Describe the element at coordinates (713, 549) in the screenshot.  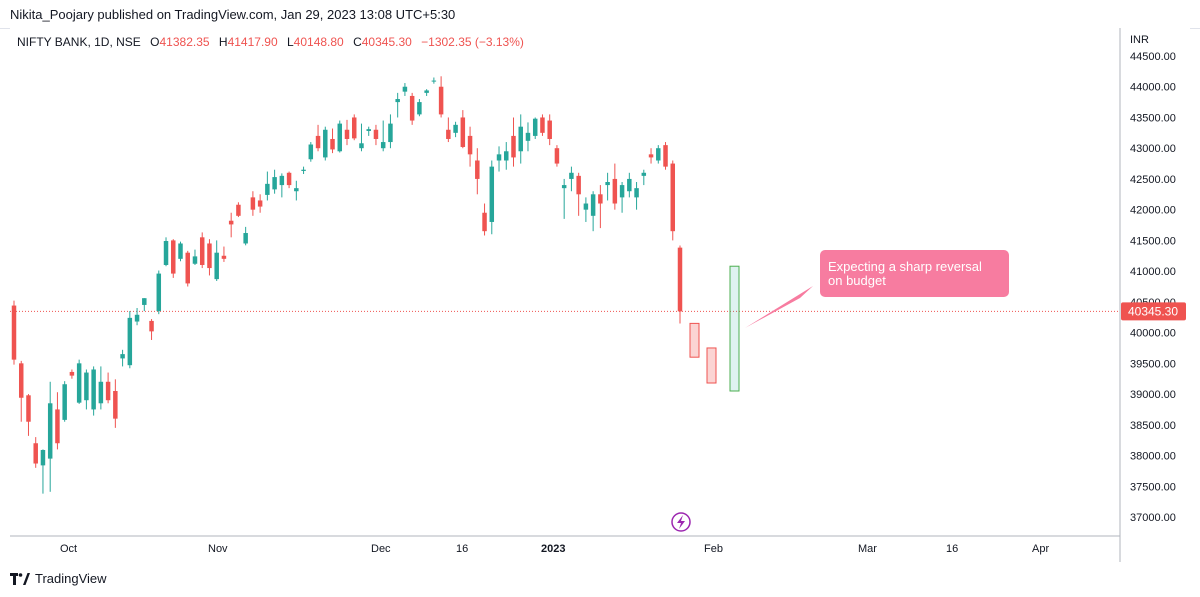
I see `time-tick-label: Feb` at that location.